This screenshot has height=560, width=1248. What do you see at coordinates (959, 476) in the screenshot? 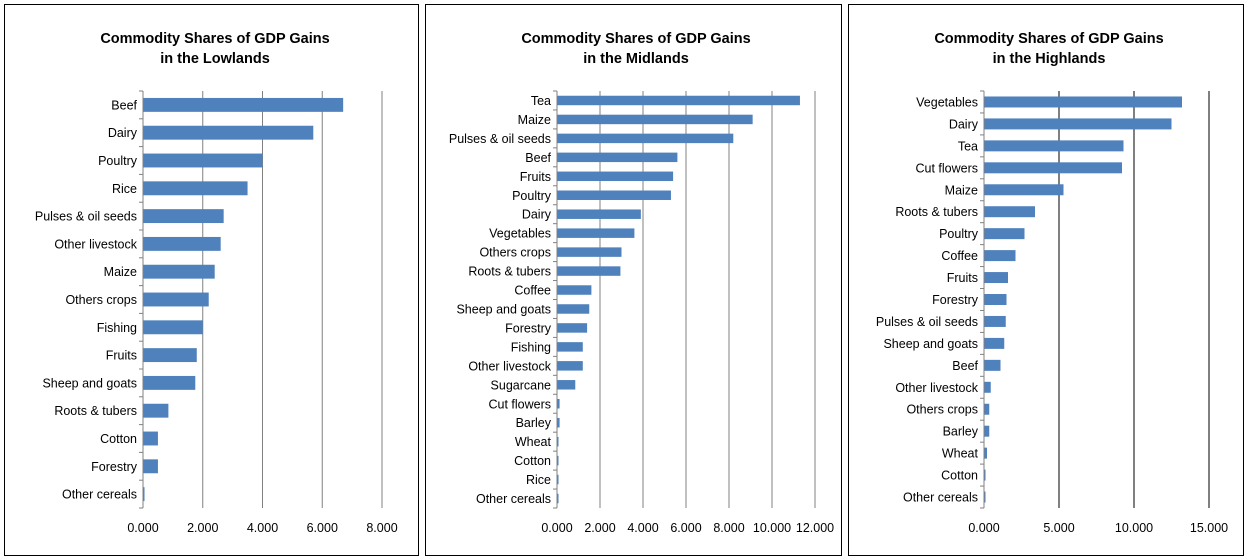
I see `highlands-category-label: Cotton` at bounding box center [959, 476].